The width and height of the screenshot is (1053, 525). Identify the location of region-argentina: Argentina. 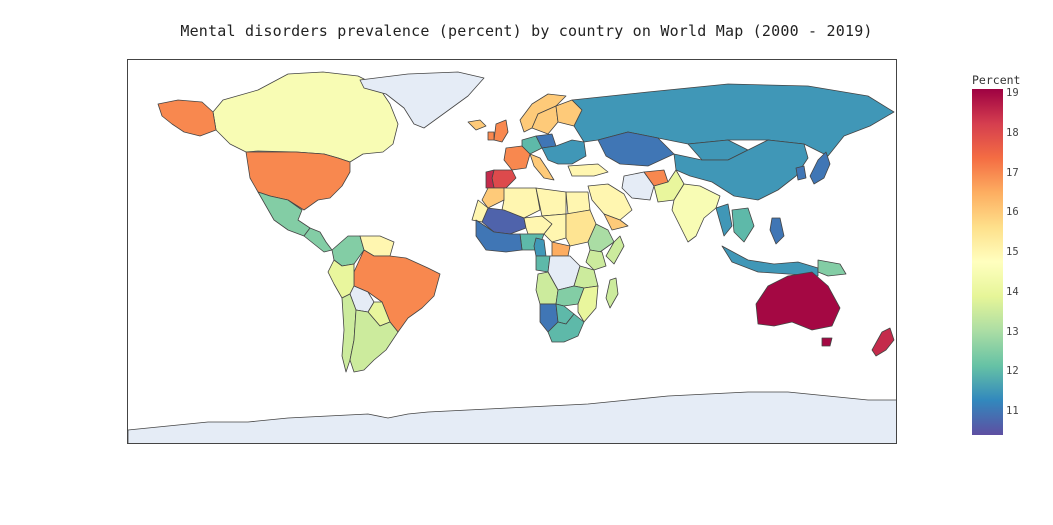
(374, 341).